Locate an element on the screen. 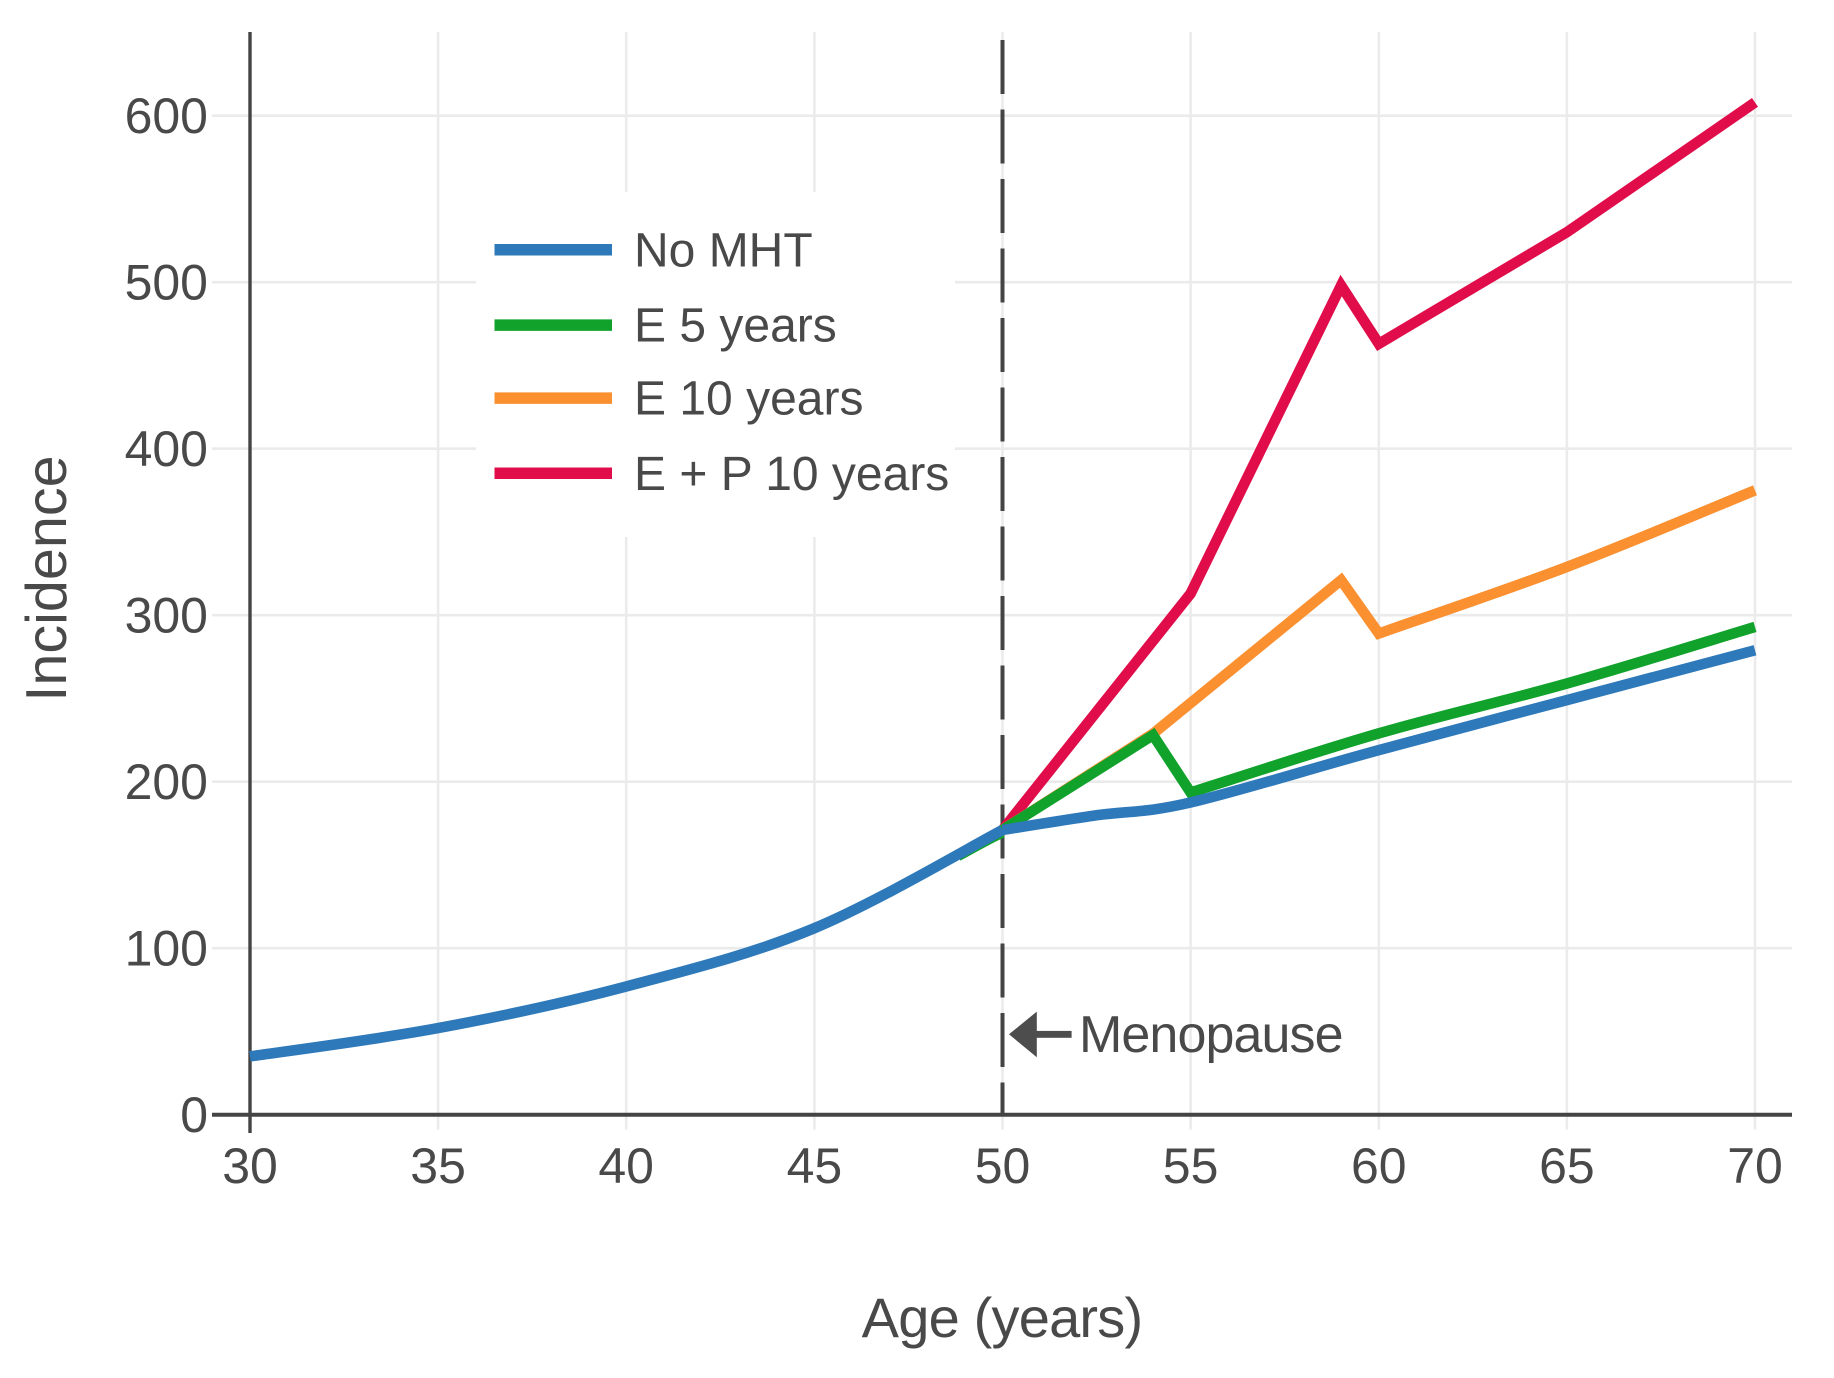 Image resolution: width=1834 pixels, height=1378 pixels. svg-text: 35 is located at coordinates (438, 1166).